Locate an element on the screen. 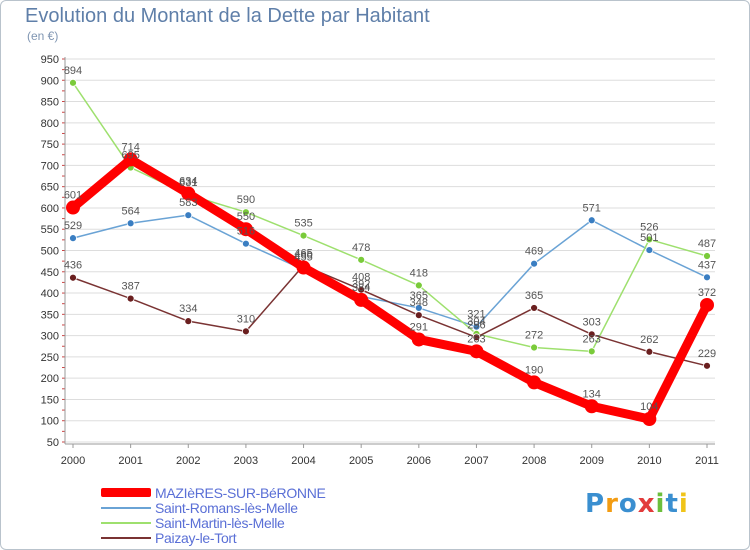  data-label: 631 is located at coordinates (188, 183).